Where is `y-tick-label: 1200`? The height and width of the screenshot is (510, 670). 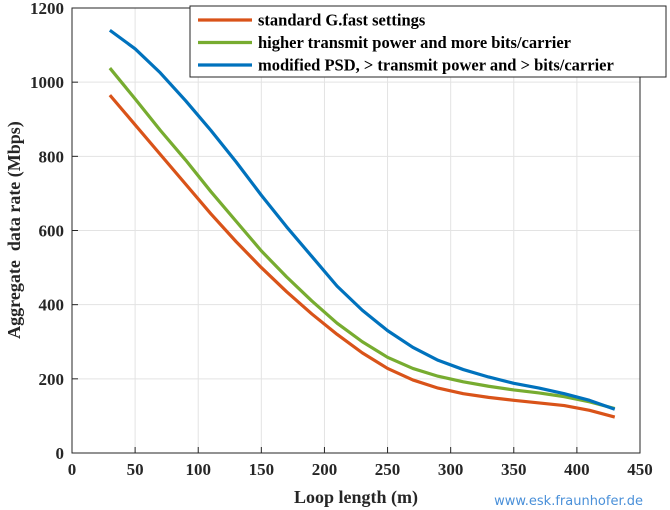 y-tick-label: 1200 is located at coordinates (47, 9).